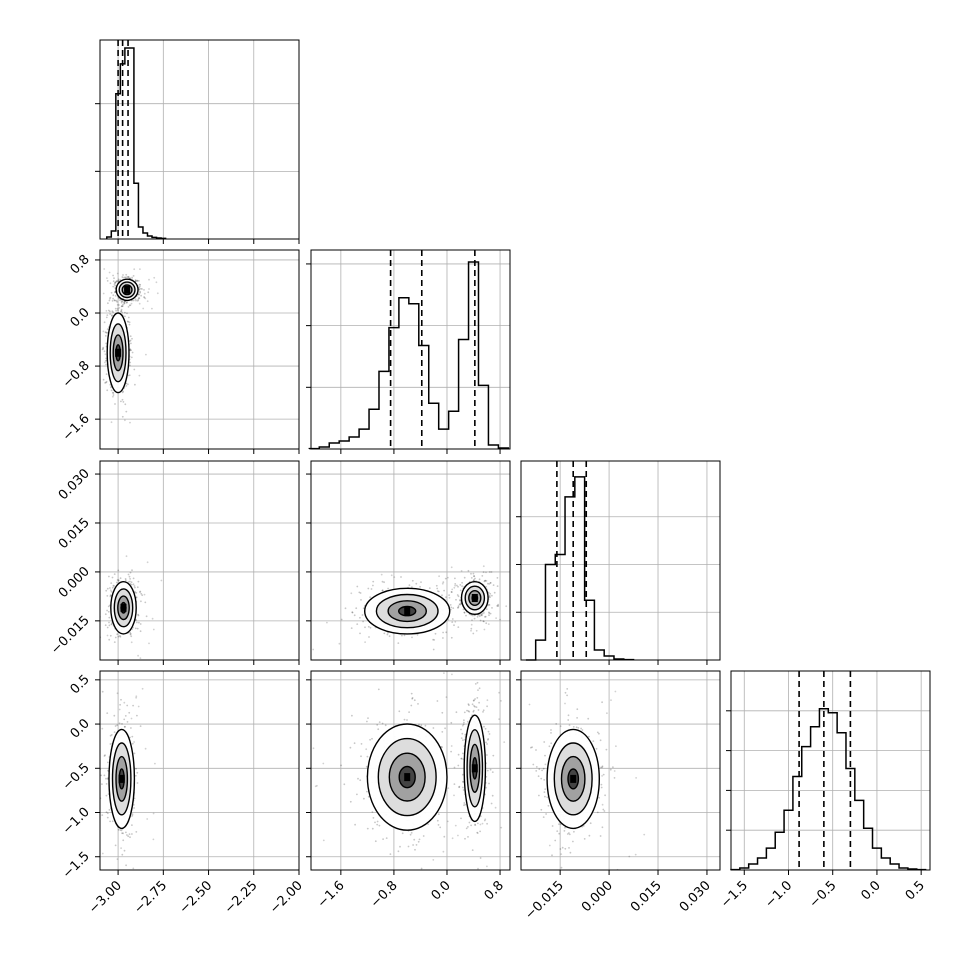  Describe the element at coordinates (494, 890) in the screenshot. I see `xtick-label: 0.8` at that location.